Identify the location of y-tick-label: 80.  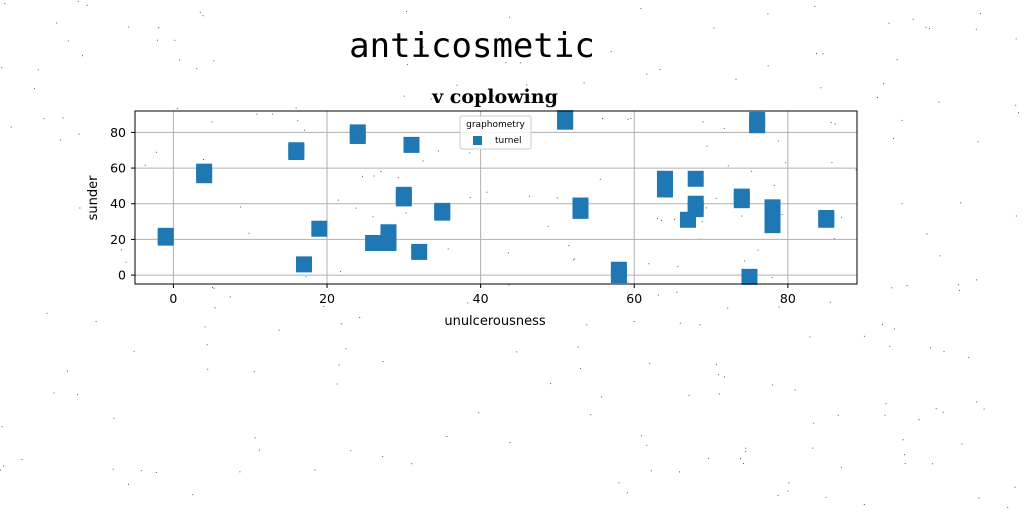
(118, 132).